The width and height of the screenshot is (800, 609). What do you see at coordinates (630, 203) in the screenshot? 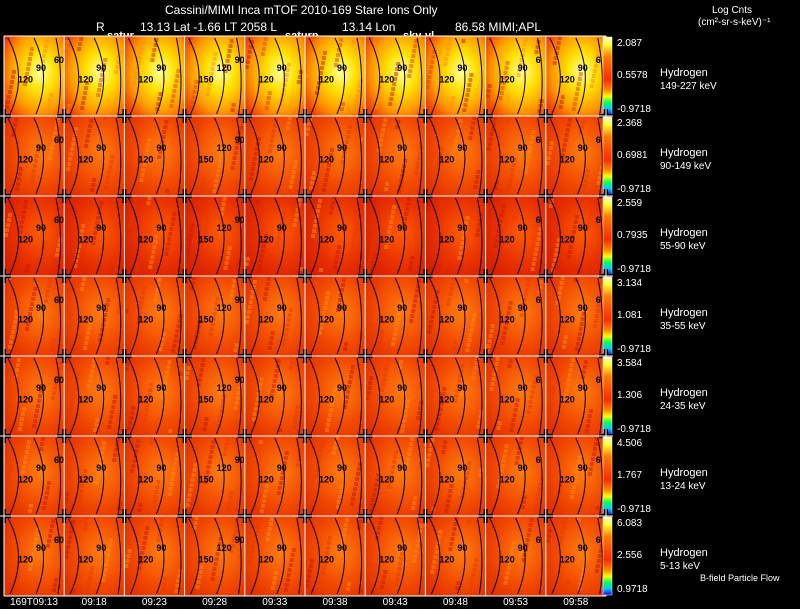
I see `colorbar-tick: 2.559` at bounding box center [630, 203].